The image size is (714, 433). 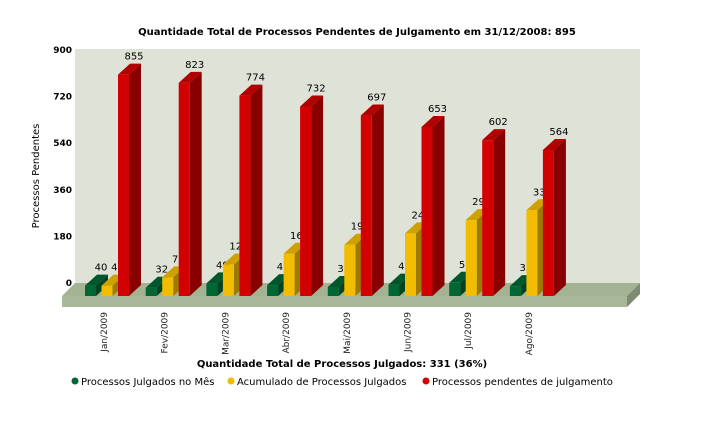 I want to click on data-label: 331, so click(x=542, y=192).